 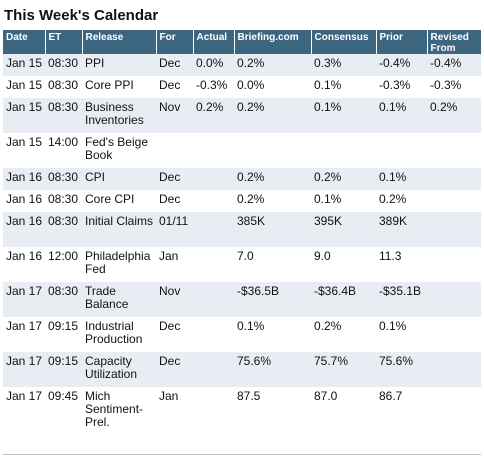 I want to click on cell-consensus: 0.3%, so click(x=343, y=65).